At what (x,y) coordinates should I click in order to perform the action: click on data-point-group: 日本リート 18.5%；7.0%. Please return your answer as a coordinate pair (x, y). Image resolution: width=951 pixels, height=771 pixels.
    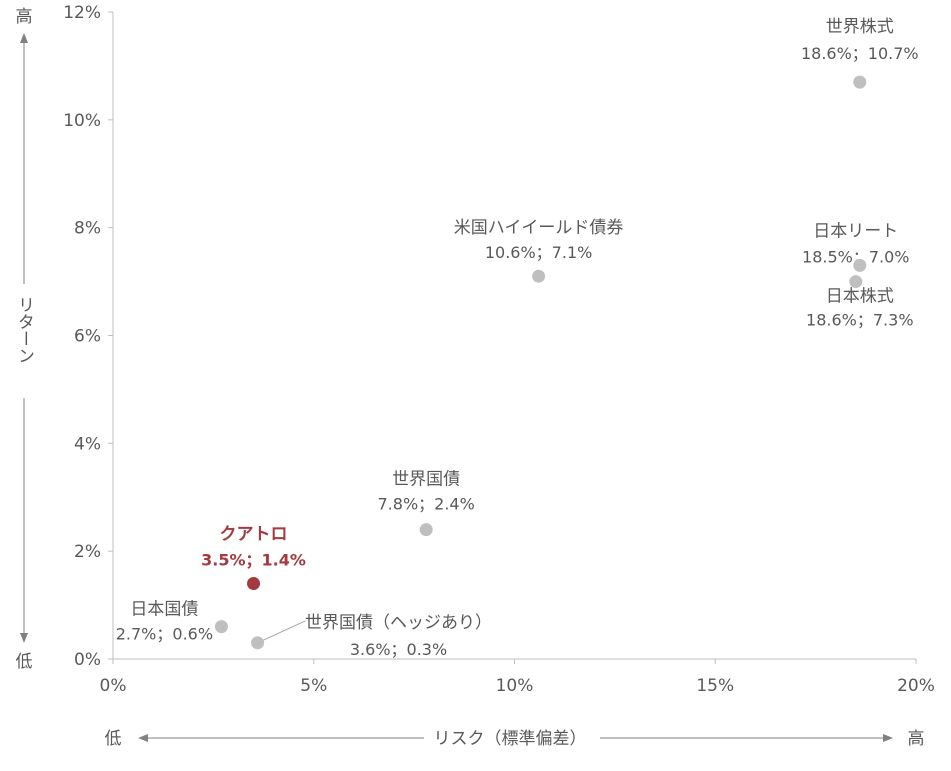
    Looking at the image, I should click on (856, 255).